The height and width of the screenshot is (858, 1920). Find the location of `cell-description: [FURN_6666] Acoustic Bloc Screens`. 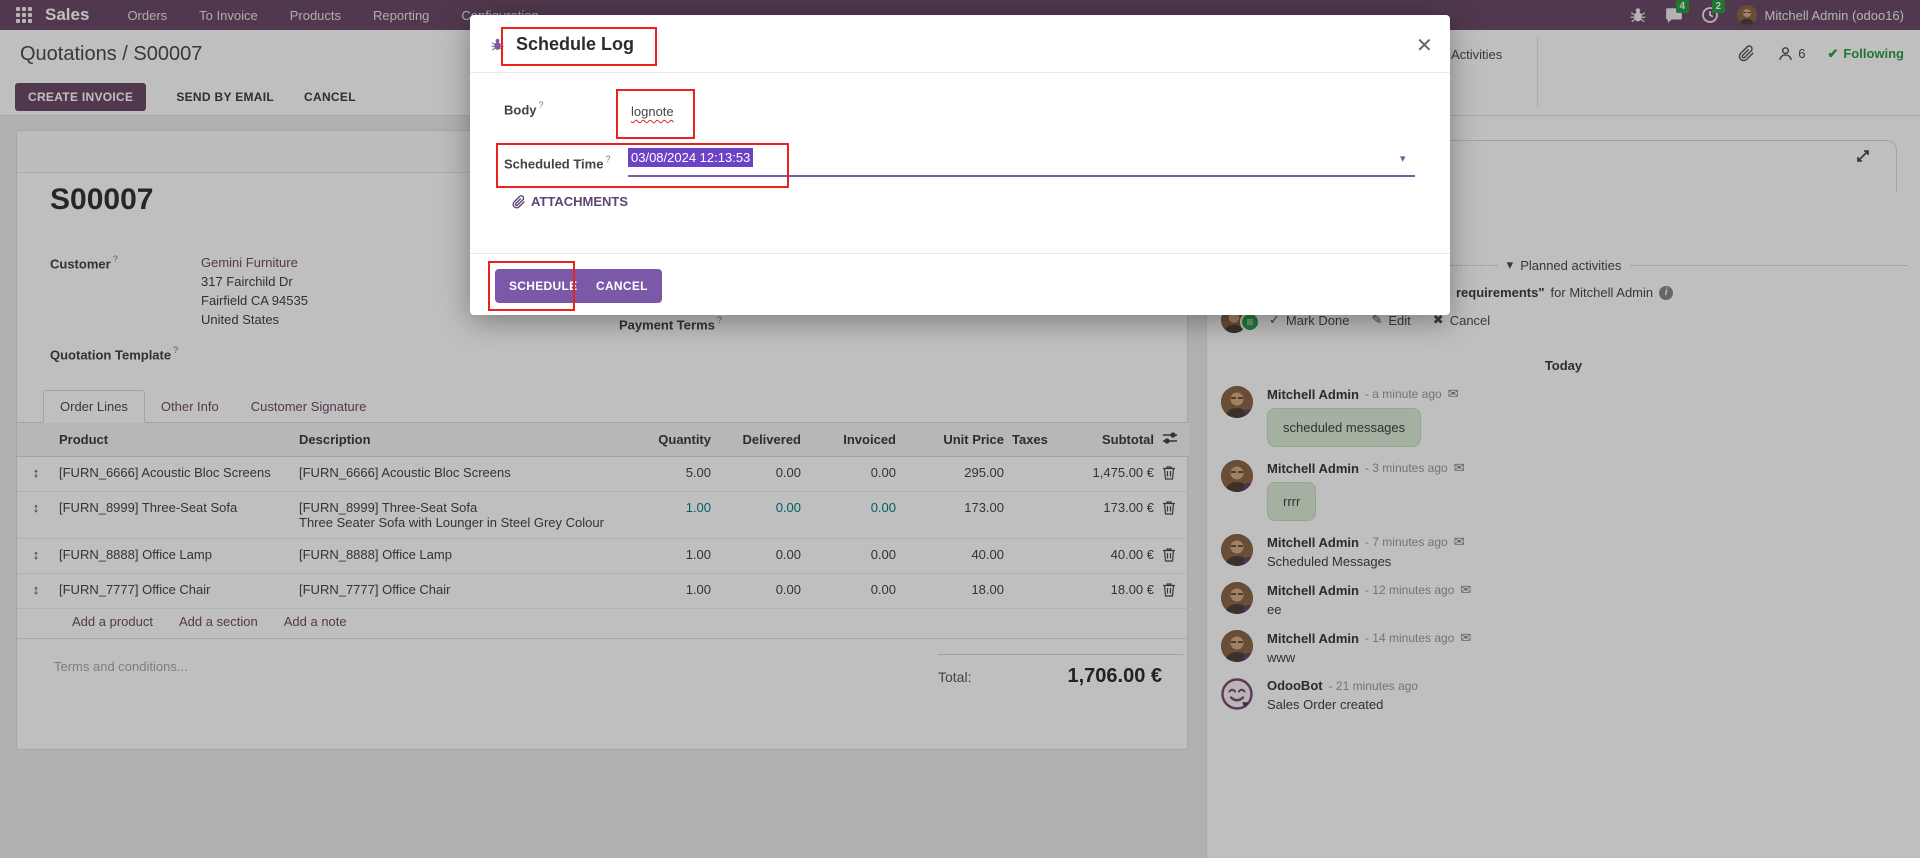

cell-description: [FURN_6666] Acoustic Bloc Screens is located at coordinates (460, 474).